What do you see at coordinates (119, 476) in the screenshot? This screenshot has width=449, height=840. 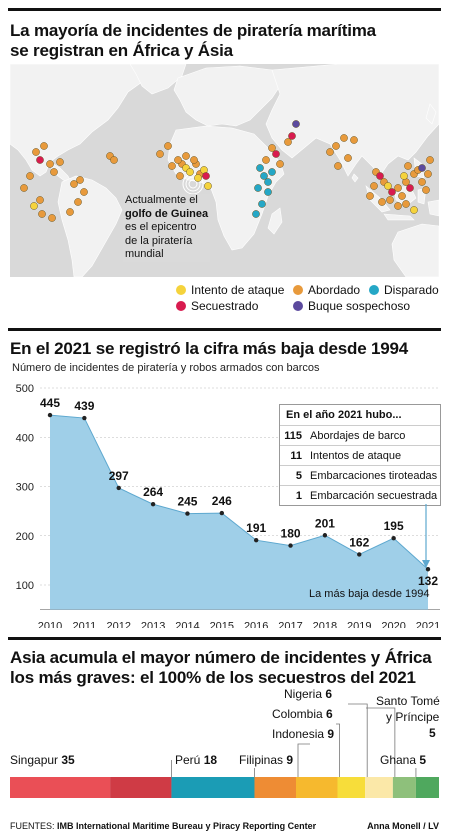 I see `data-label: 297` at bounding box center [119, 476].